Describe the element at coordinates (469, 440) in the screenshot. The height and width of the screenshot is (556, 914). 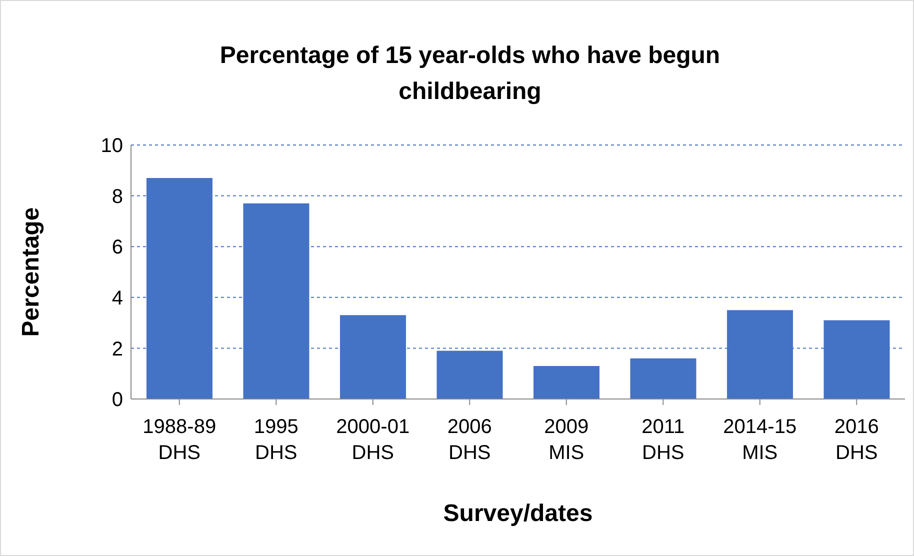
I see `x-tick-label: 2006 DHS` at that location.